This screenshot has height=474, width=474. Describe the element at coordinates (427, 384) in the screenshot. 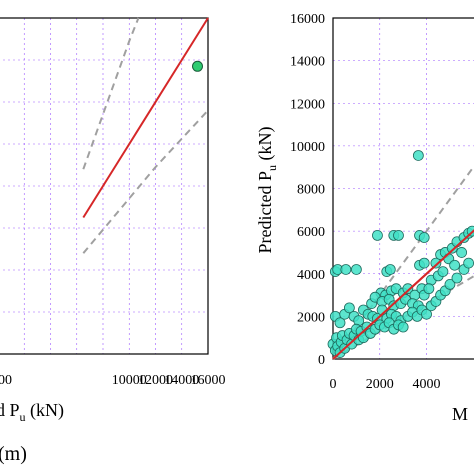

I see `right-x-tick-label: 4000` at that location.